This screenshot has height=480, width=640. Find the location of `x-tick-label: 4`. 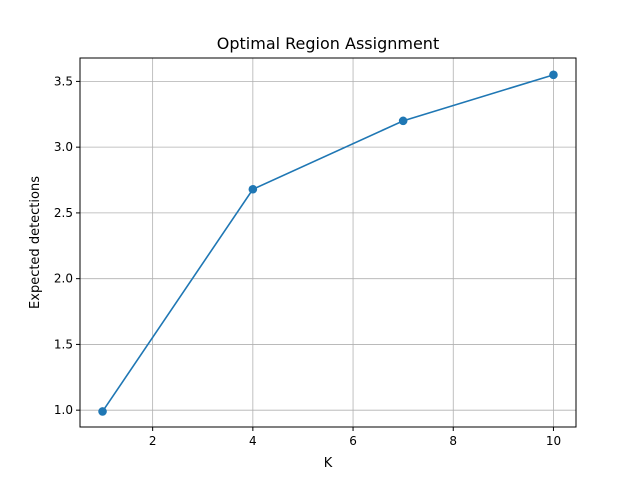

x-tick-label: 4 is located at coordinates (253, 441).